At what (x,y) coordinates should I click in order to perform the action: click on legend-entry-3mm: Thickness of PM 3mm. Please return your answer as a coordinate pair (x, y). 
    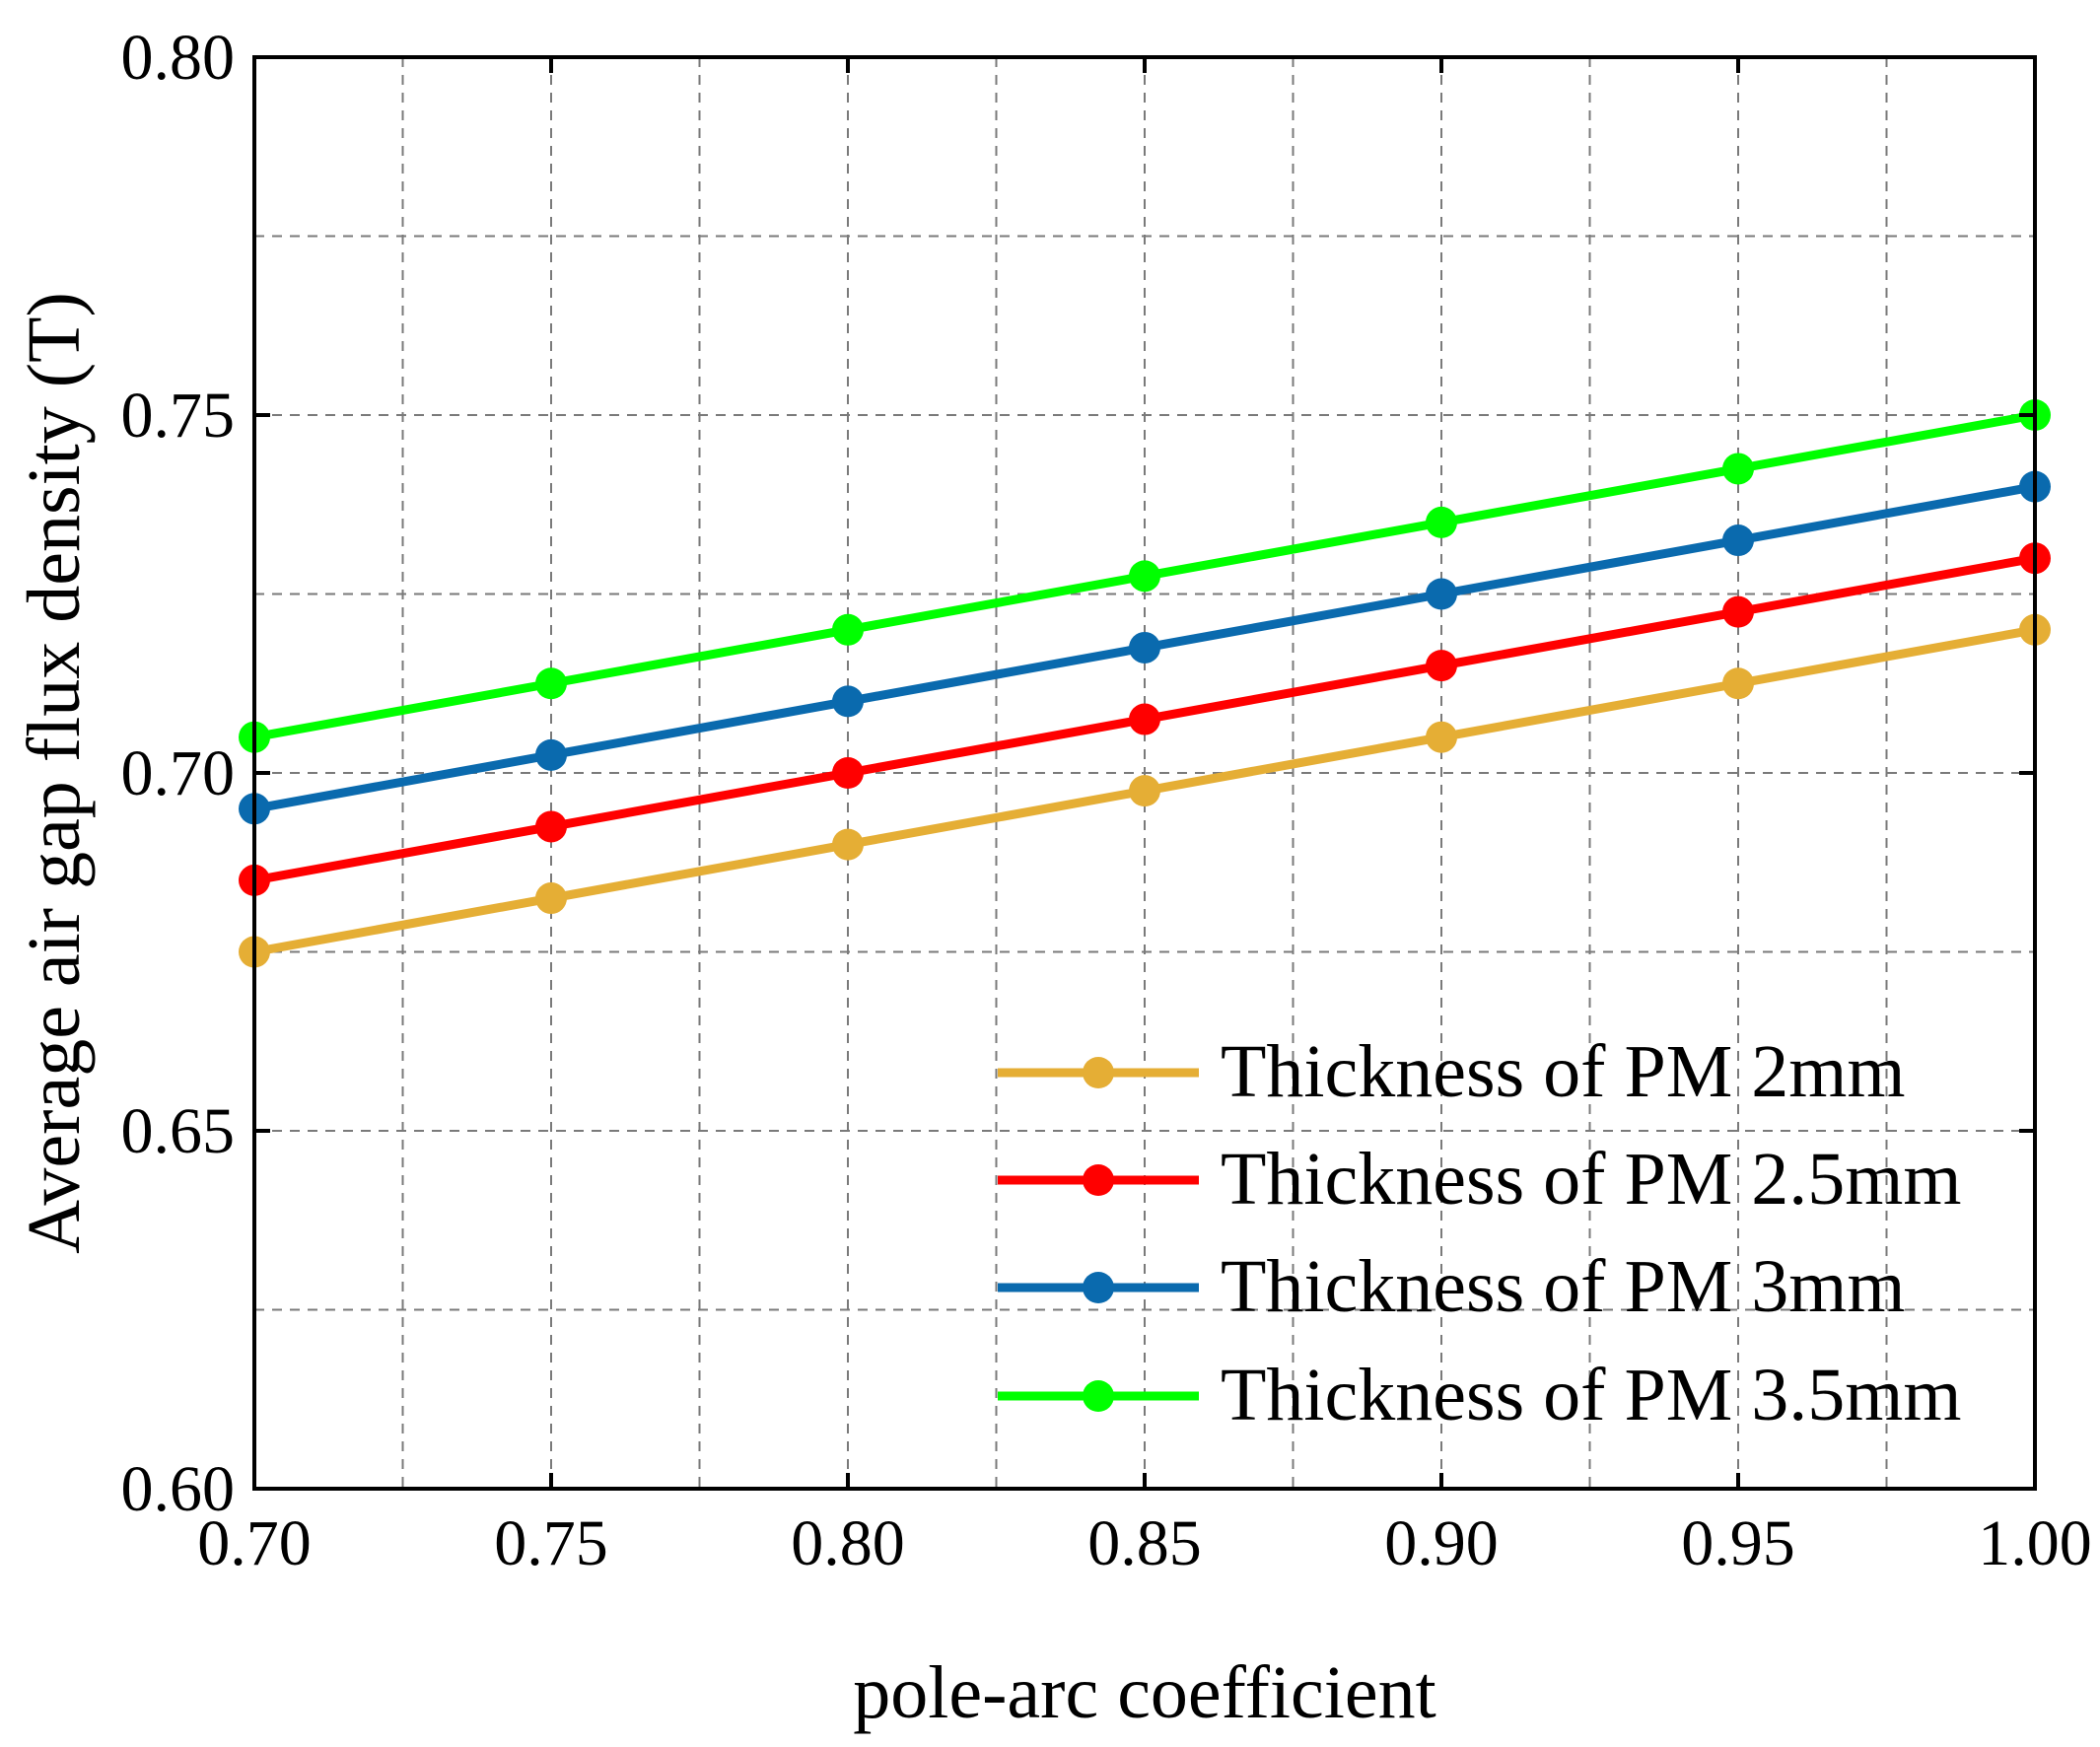
    Looking at the image, I should click on (1452, 1286).